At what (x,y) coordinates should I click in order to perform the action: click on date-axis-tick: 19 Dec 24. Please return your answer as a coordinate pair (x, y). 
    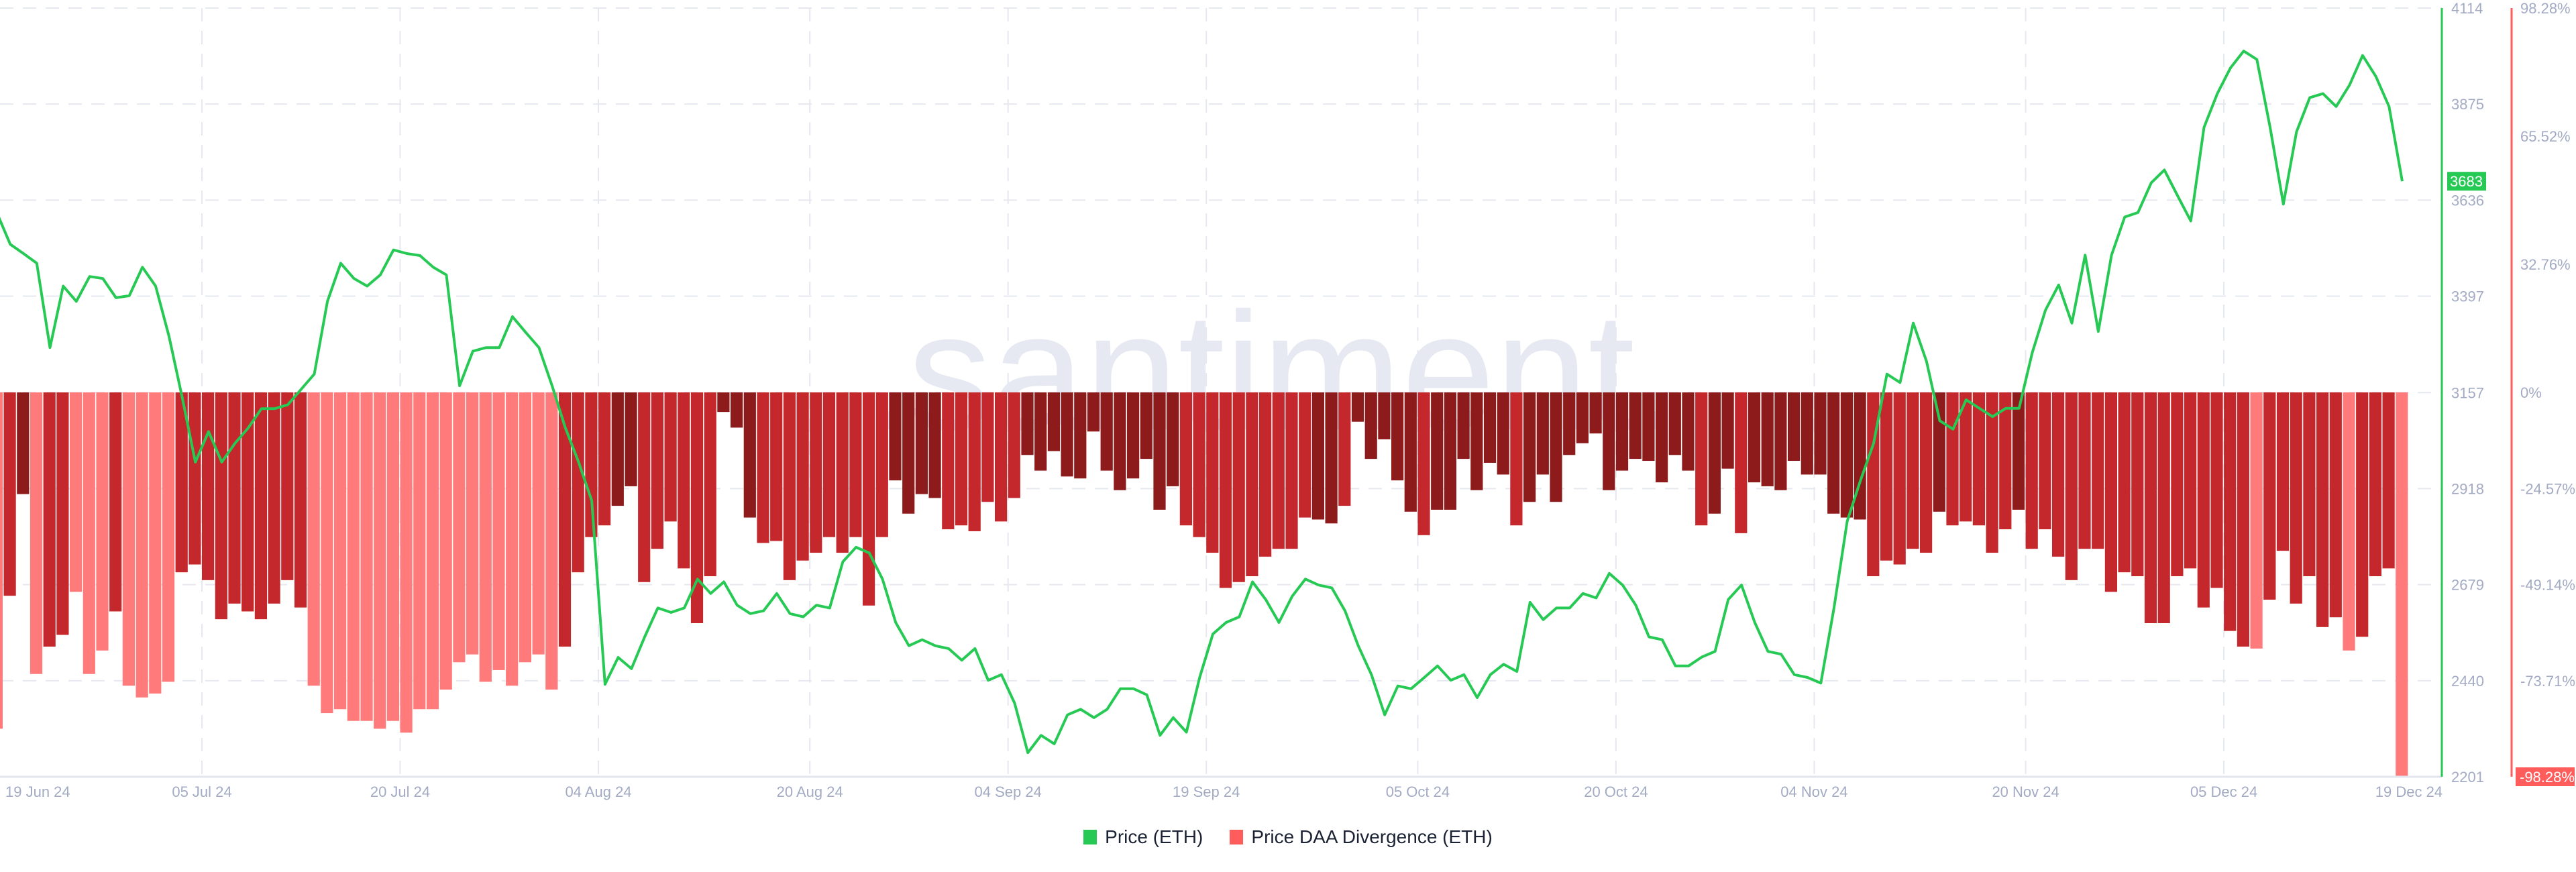
    Looking at the image, I should click on (2409, 791).